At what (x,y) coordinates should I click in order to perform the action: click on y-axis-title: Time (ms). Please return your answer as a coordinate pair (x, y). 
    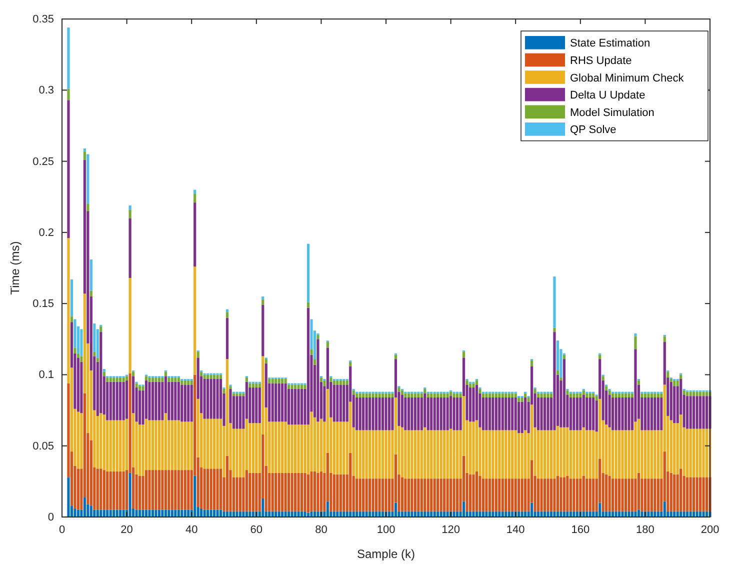
    Looking at the image, I should click on (15, 268).